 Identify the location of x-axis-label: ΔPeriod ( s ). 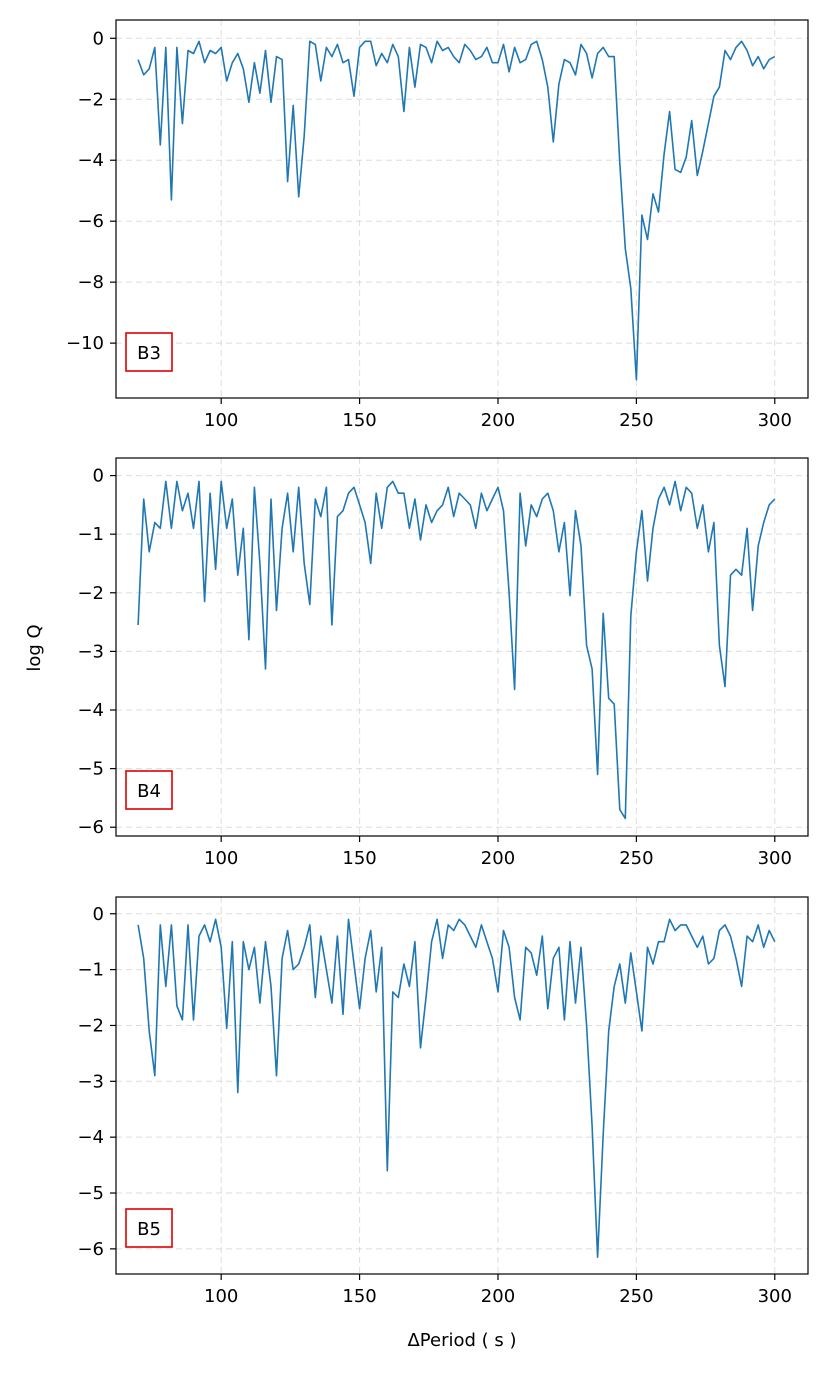
(461, 1340).